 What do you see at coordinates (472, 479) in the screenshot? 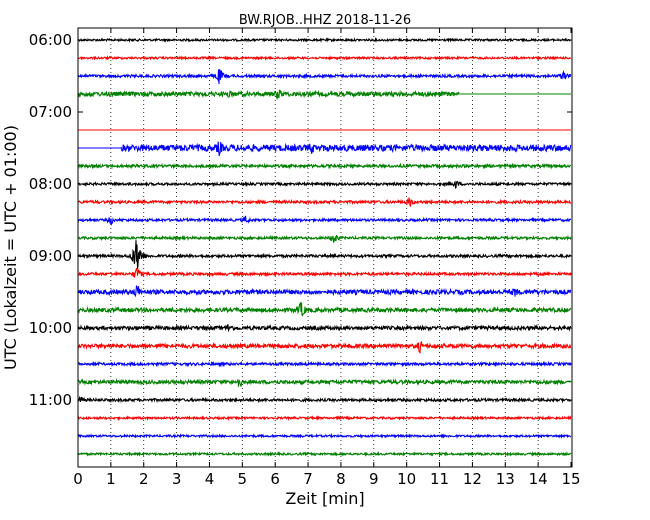
I see `x-tick-label: 12` at bounding box center [472, 479].